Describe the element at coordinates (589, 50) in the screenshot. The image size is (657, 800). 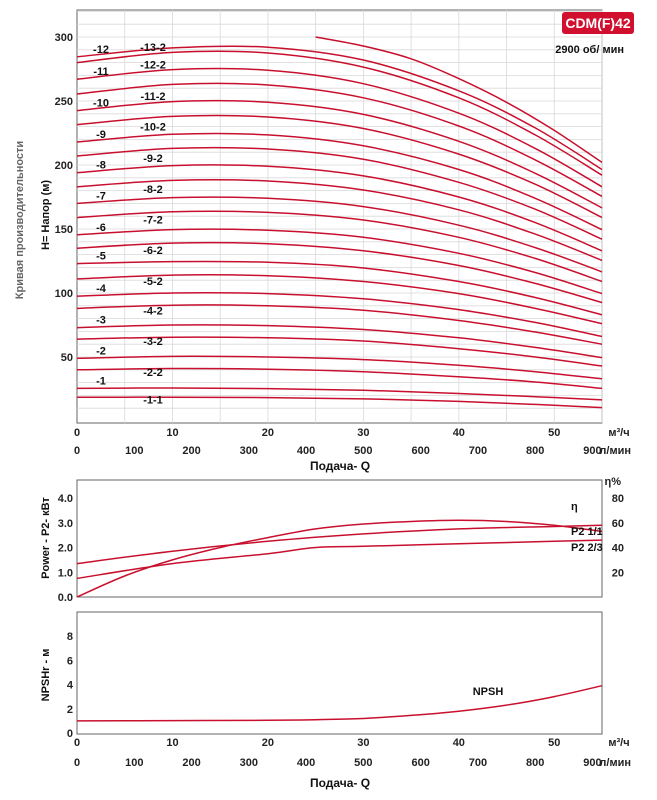
I see `speed-label: 2900 об/ мин` at that location.